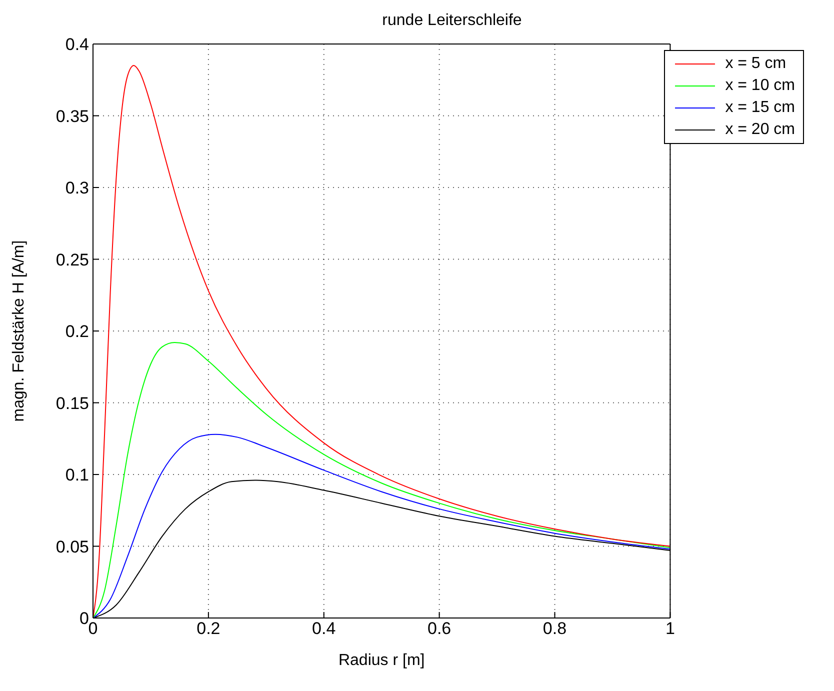 The height and width of the screenshot is (691, 834). I want to click on y-axis-title: magn. Feldstärke H [A/m], so click(19, 331).